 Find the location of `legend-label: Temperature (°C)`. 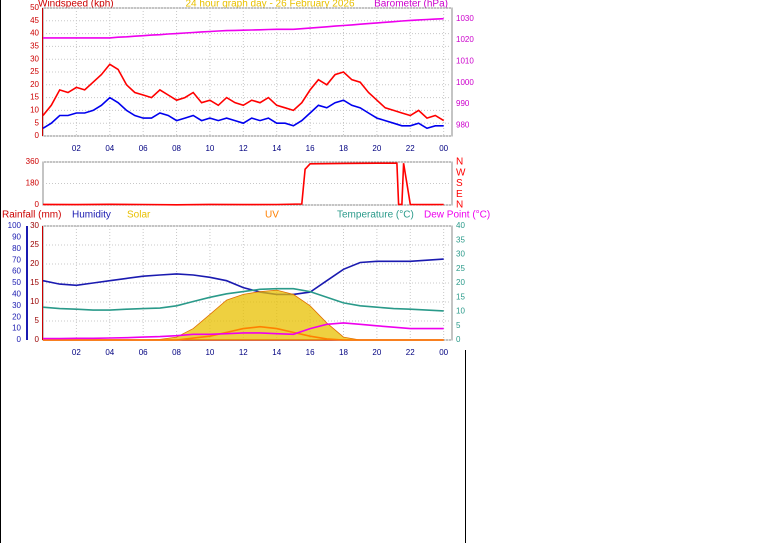

legend-label: Temperature (°C) is located at coordinates (375, 215).